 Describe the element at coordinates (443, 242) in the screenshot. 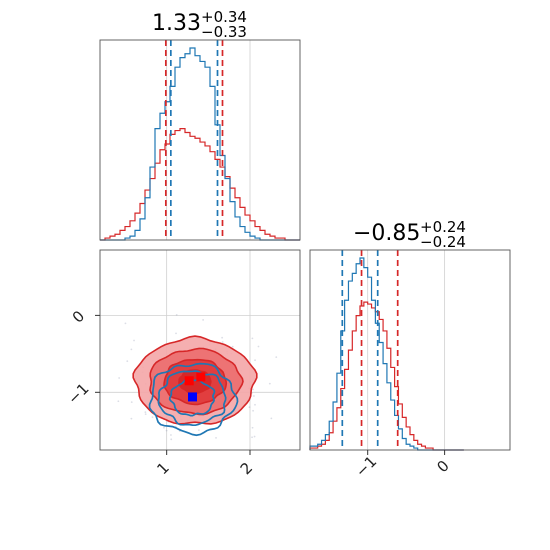

I see `hist2-title-lower: −0.24` at that location.